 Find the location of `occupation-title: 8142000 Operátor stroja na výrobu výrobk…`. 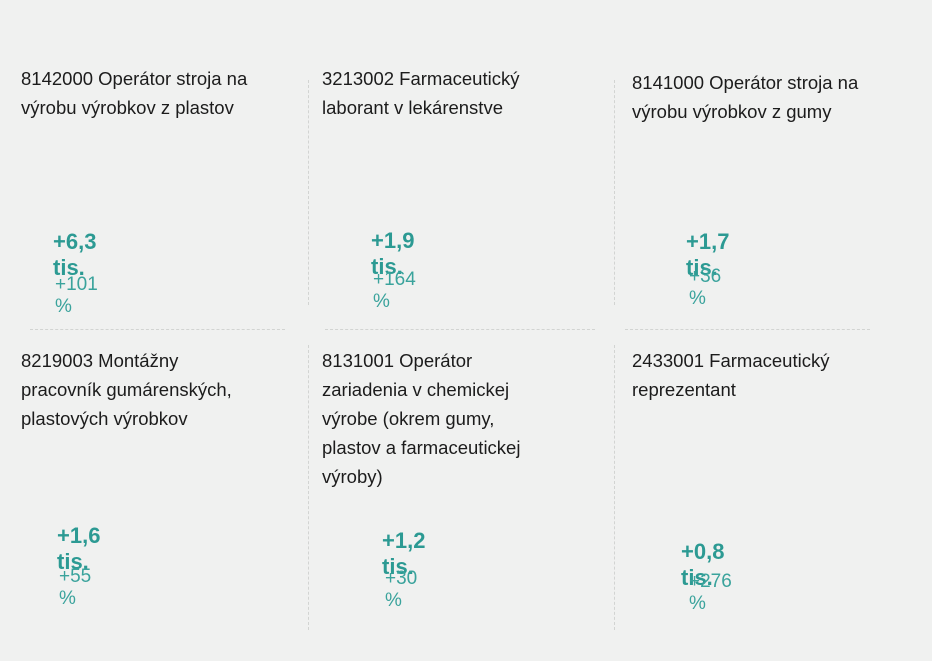

occupation-title: 8142000 Operátor stroja na výrobu výrobk… is located at coordinates (134, 93).